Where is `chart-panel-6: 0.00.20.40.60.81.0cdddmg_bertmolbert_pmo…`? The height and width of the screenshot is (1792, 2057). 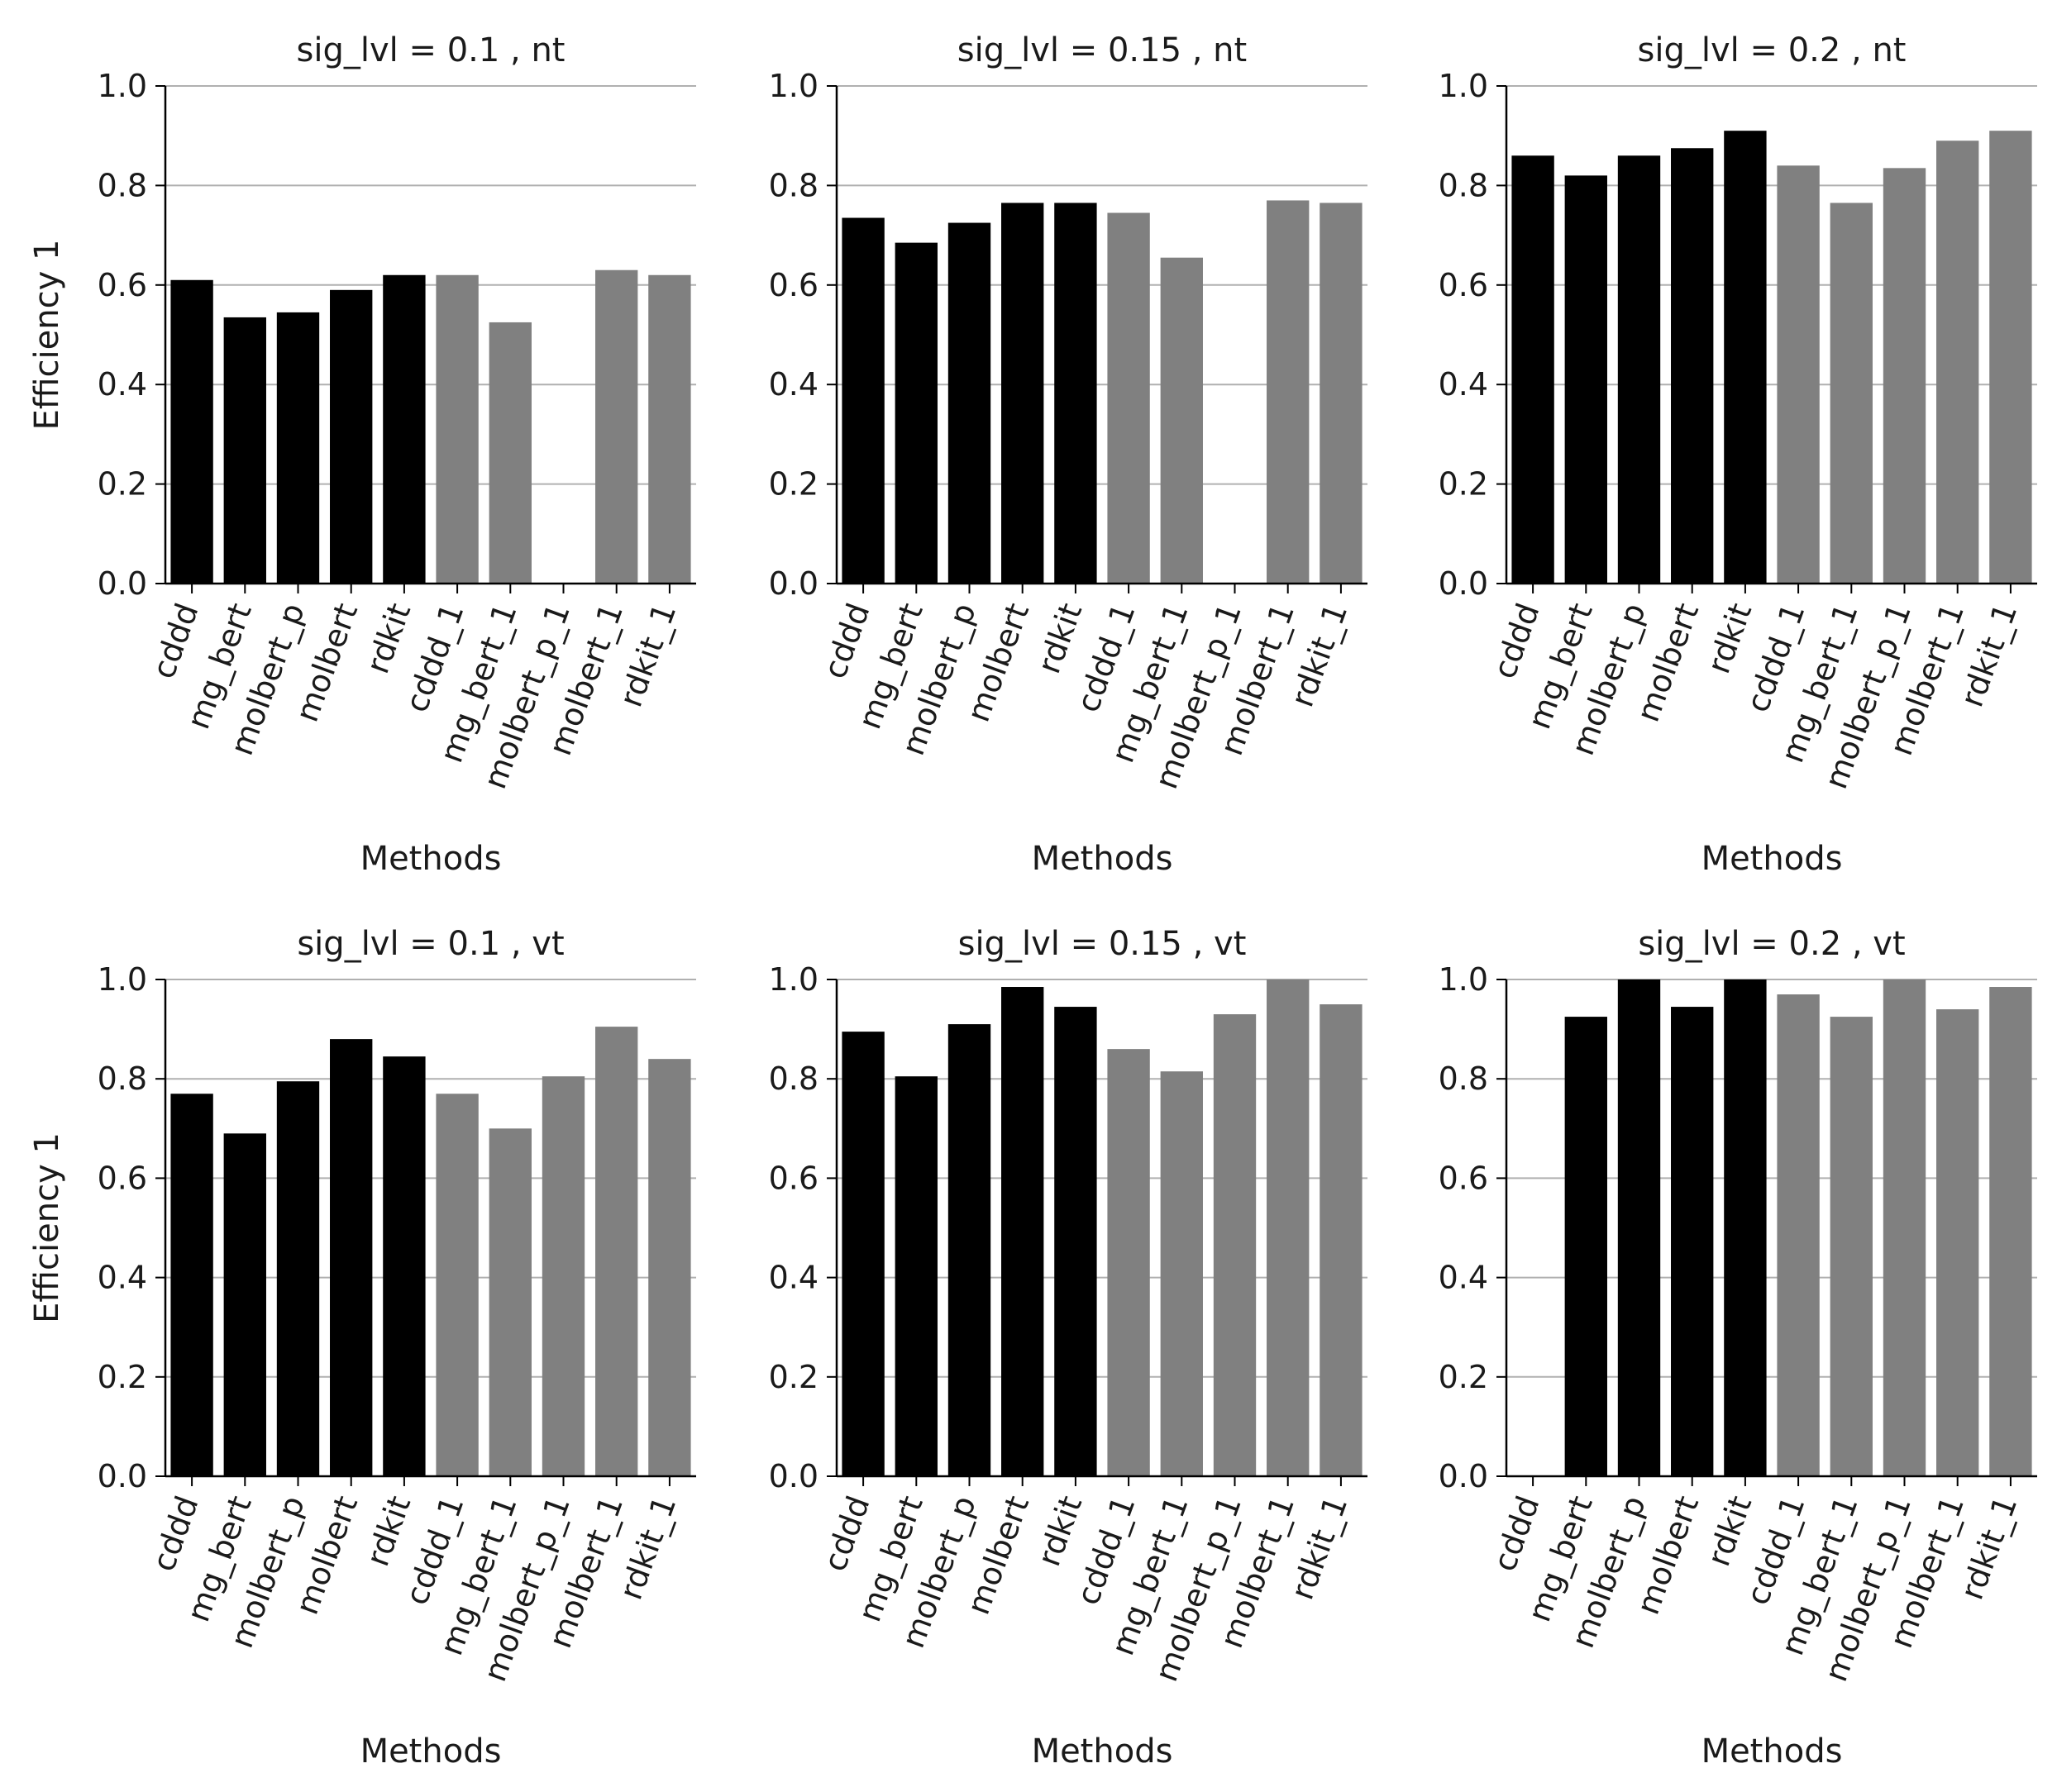 chart-panel-6: 0.00.20.40.60.81.0cdddmg_bertmolbert_pmo… is located at coordinates (1738, 1348).